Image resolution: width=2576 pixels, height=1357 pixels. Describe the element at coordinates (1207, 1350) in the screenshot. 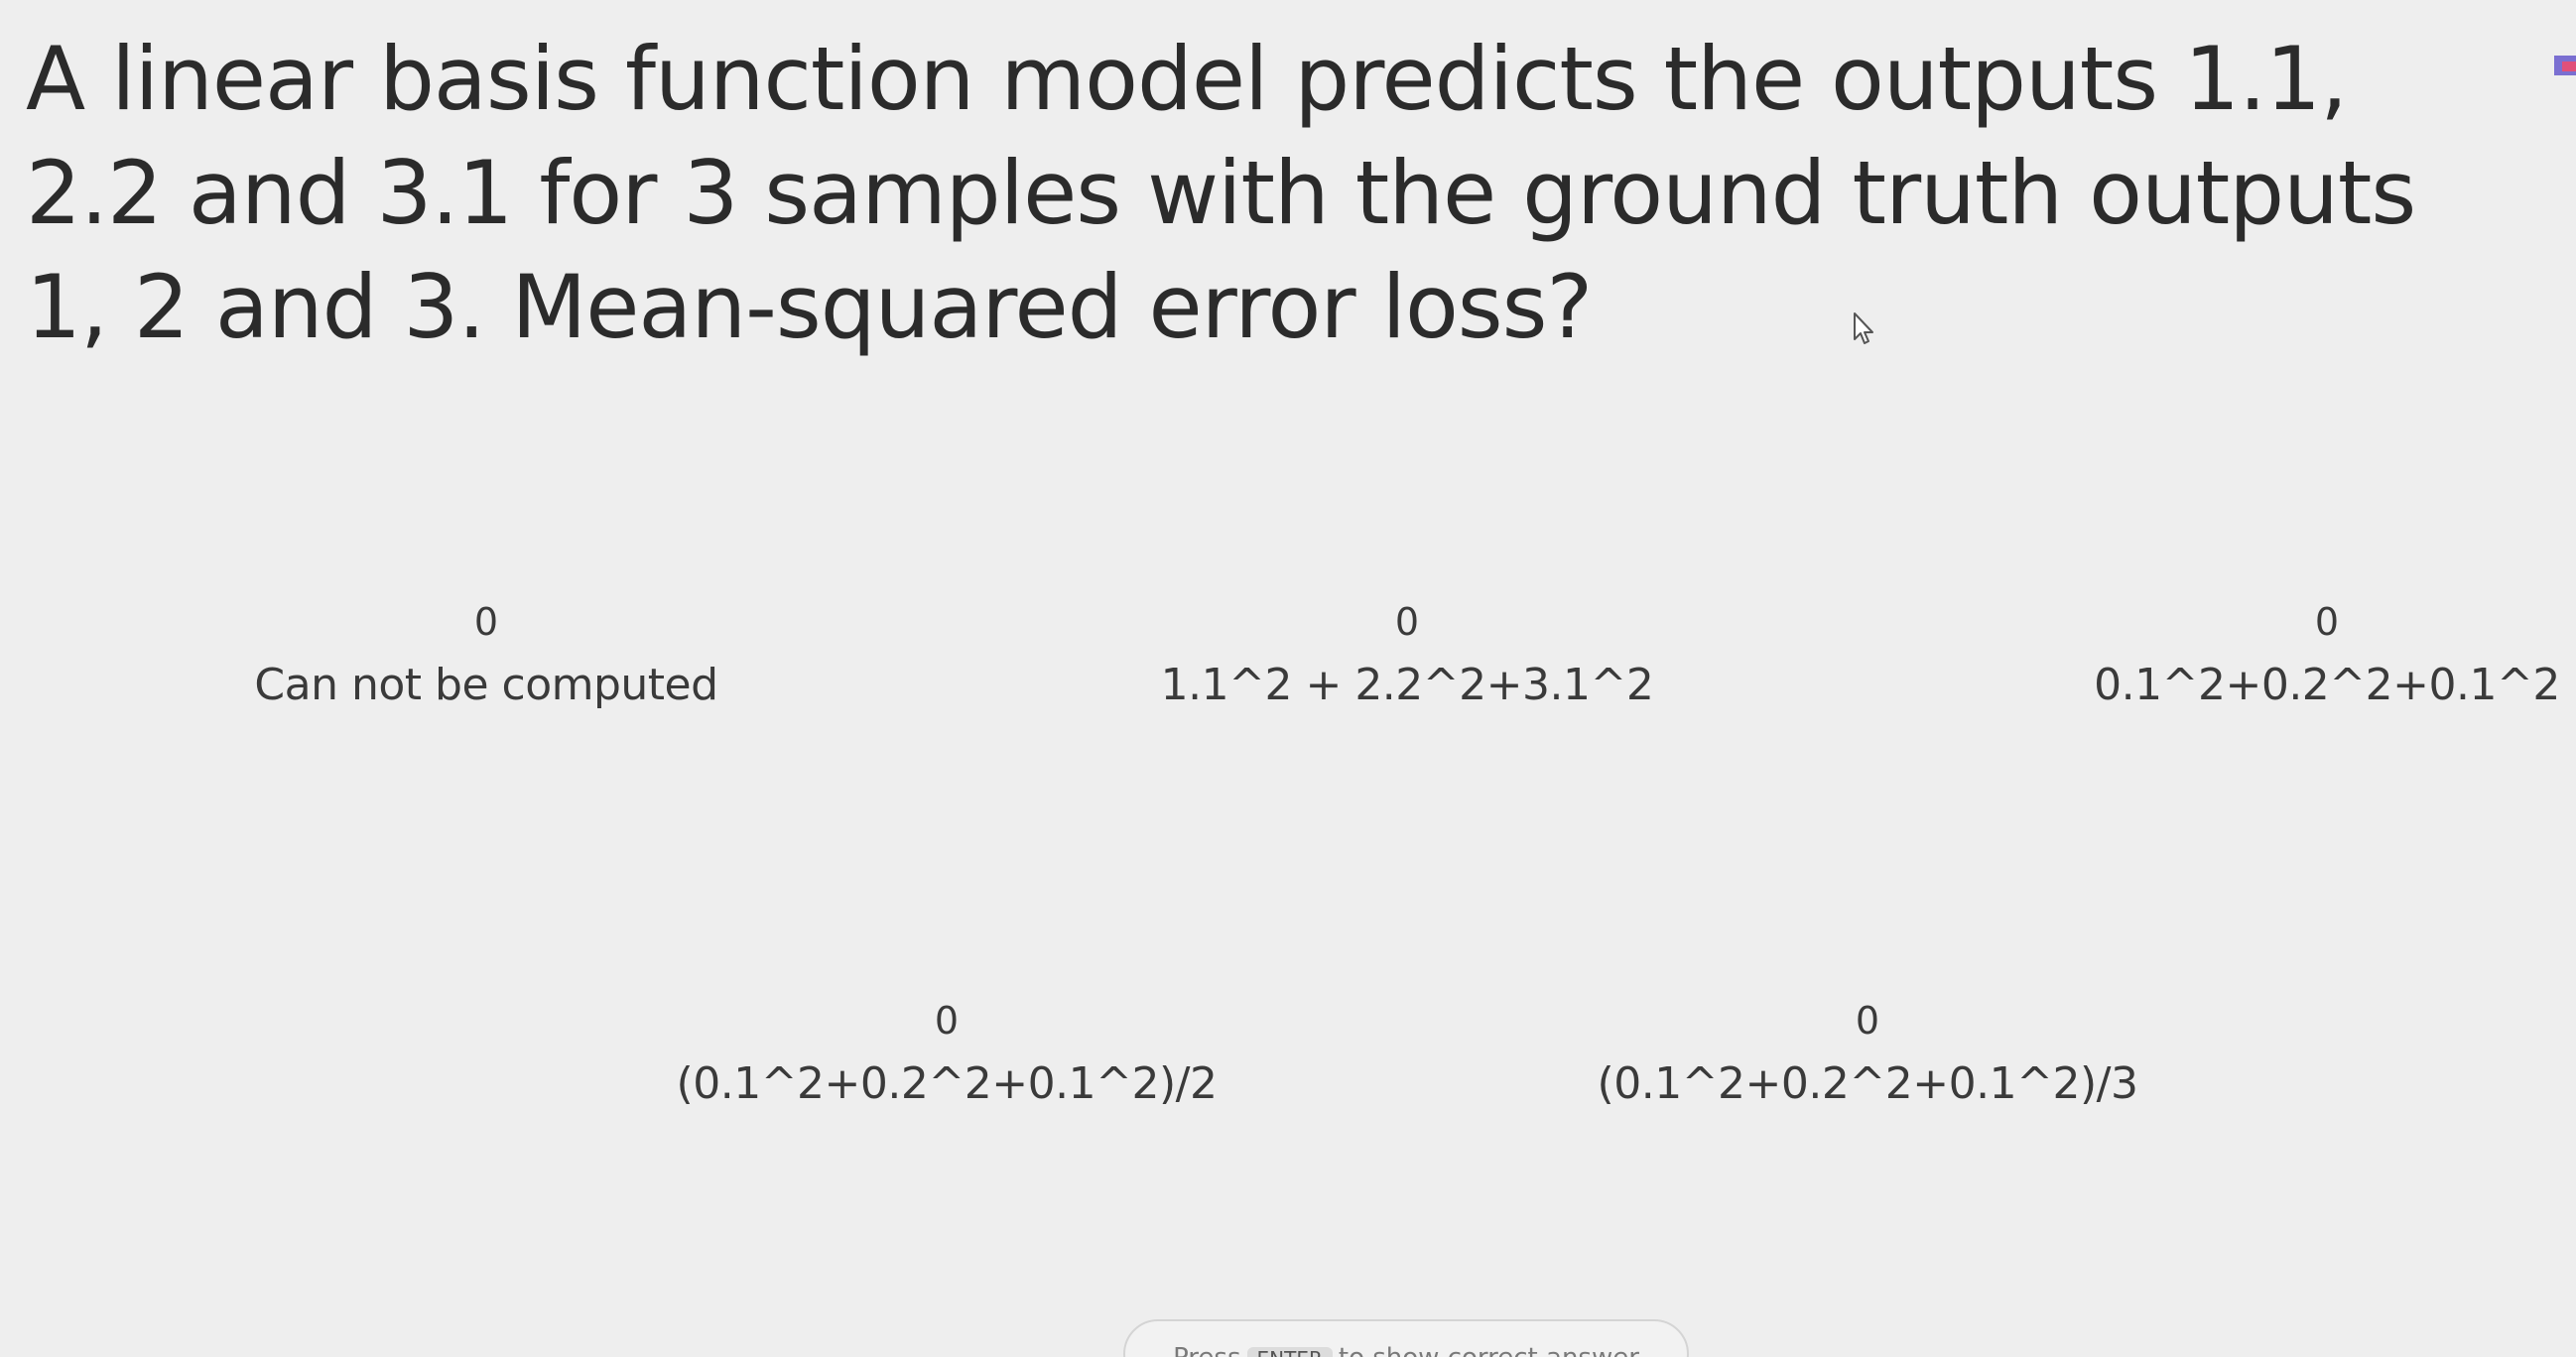

I see `hint-prefix: Press` at that location.